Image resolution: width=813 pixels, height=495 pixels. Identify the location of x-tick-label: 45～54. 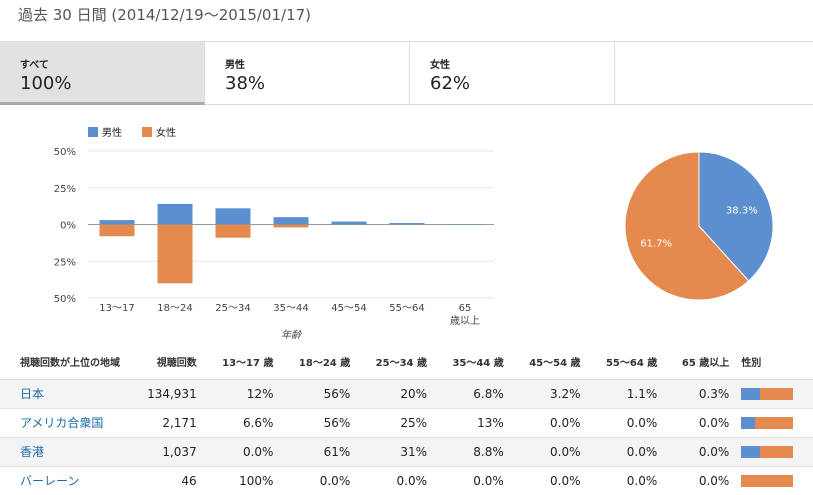
(348, 308).